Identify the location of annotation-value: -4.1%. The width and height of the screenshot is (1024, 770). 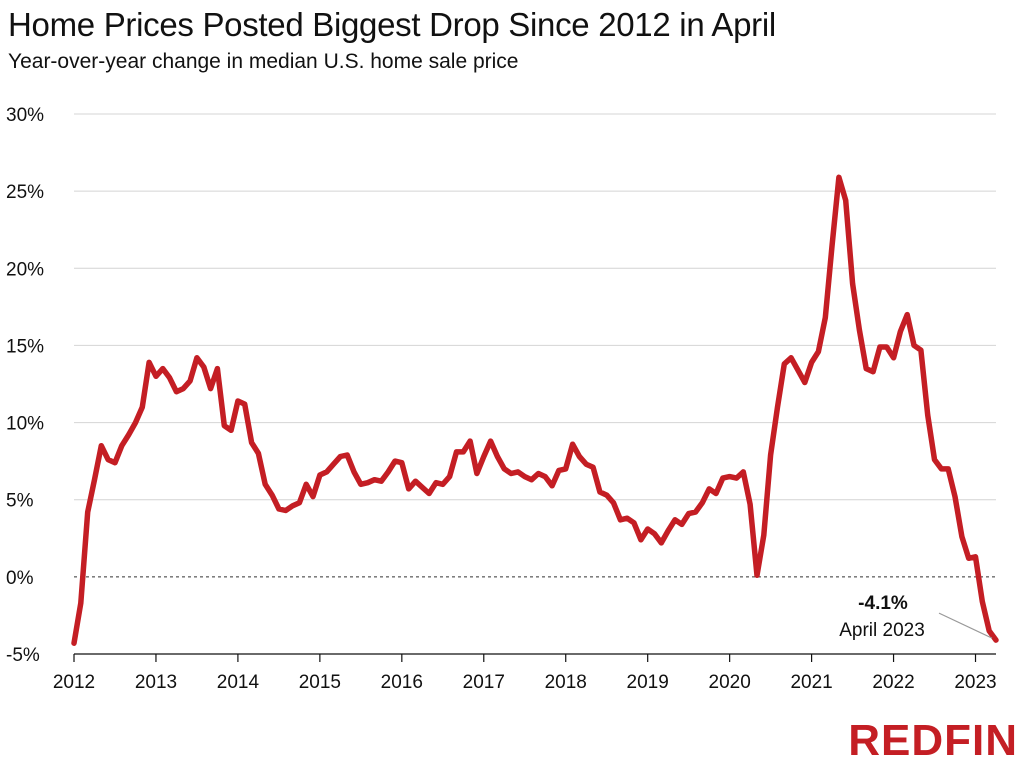
(883, 603).